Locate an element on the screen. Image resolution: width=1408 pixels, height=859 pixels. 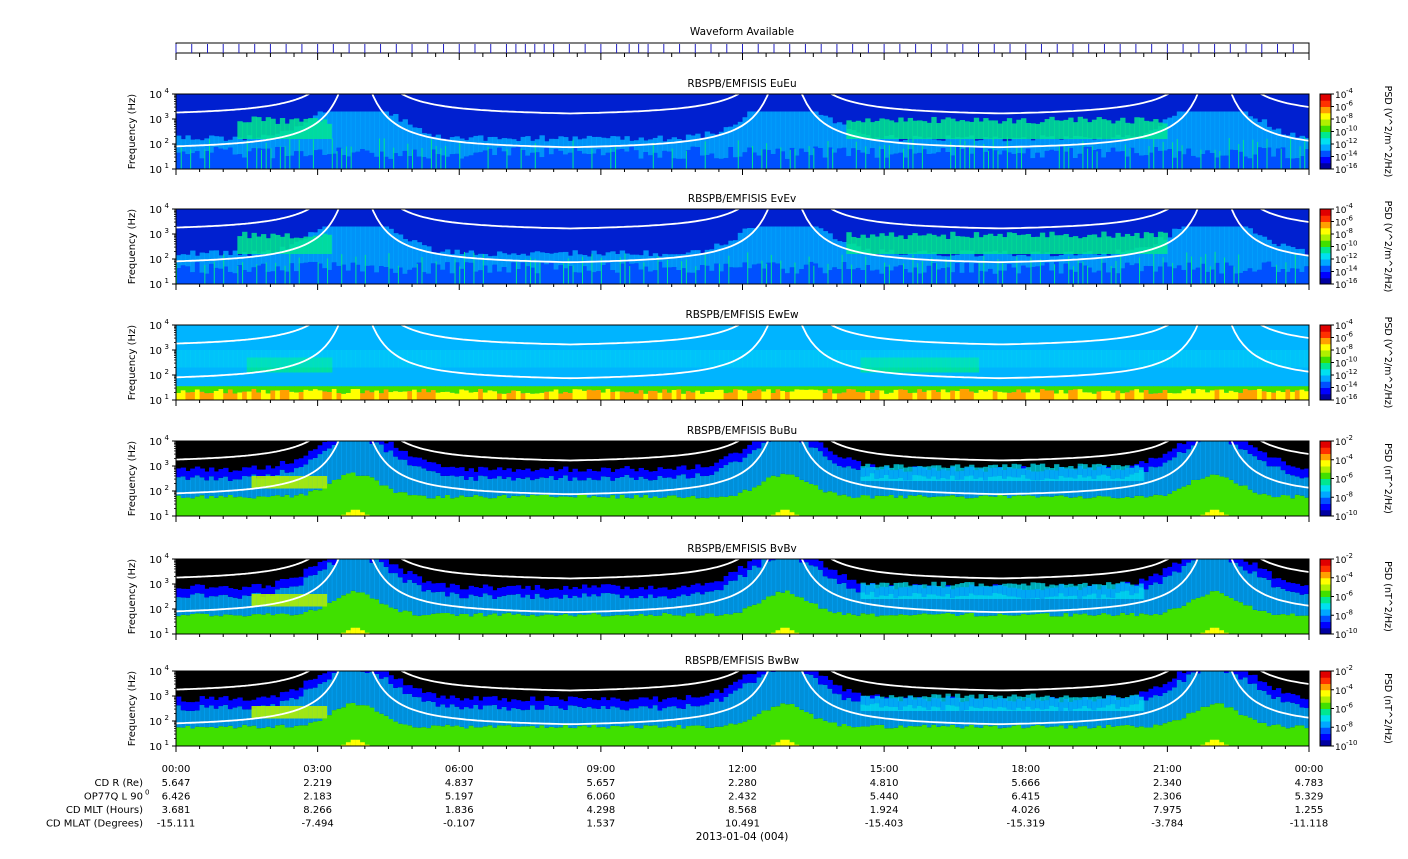
colorbar-tick-exponent: -6 is located at coordinates (1350, 104).